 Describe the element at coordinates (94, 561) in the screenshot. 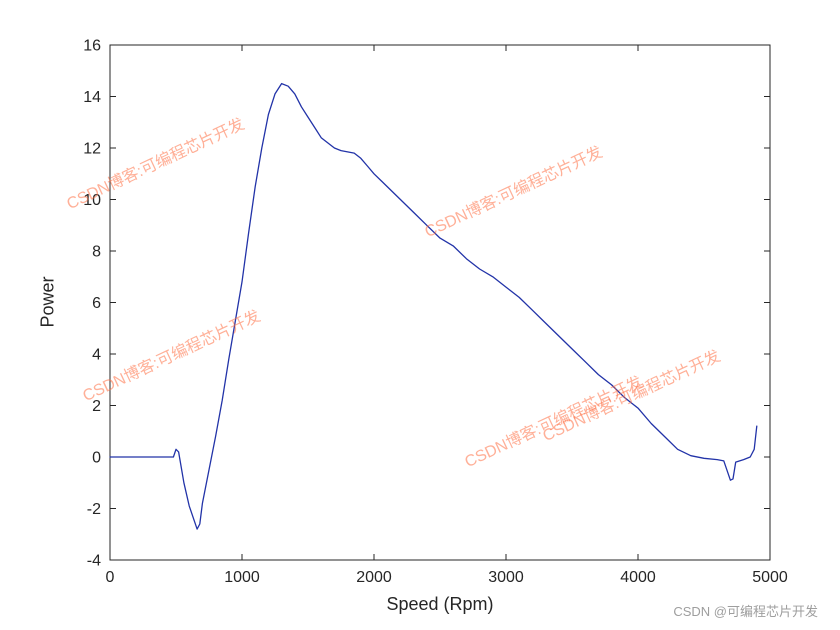

I see `y-tick-label: -4` at that location.